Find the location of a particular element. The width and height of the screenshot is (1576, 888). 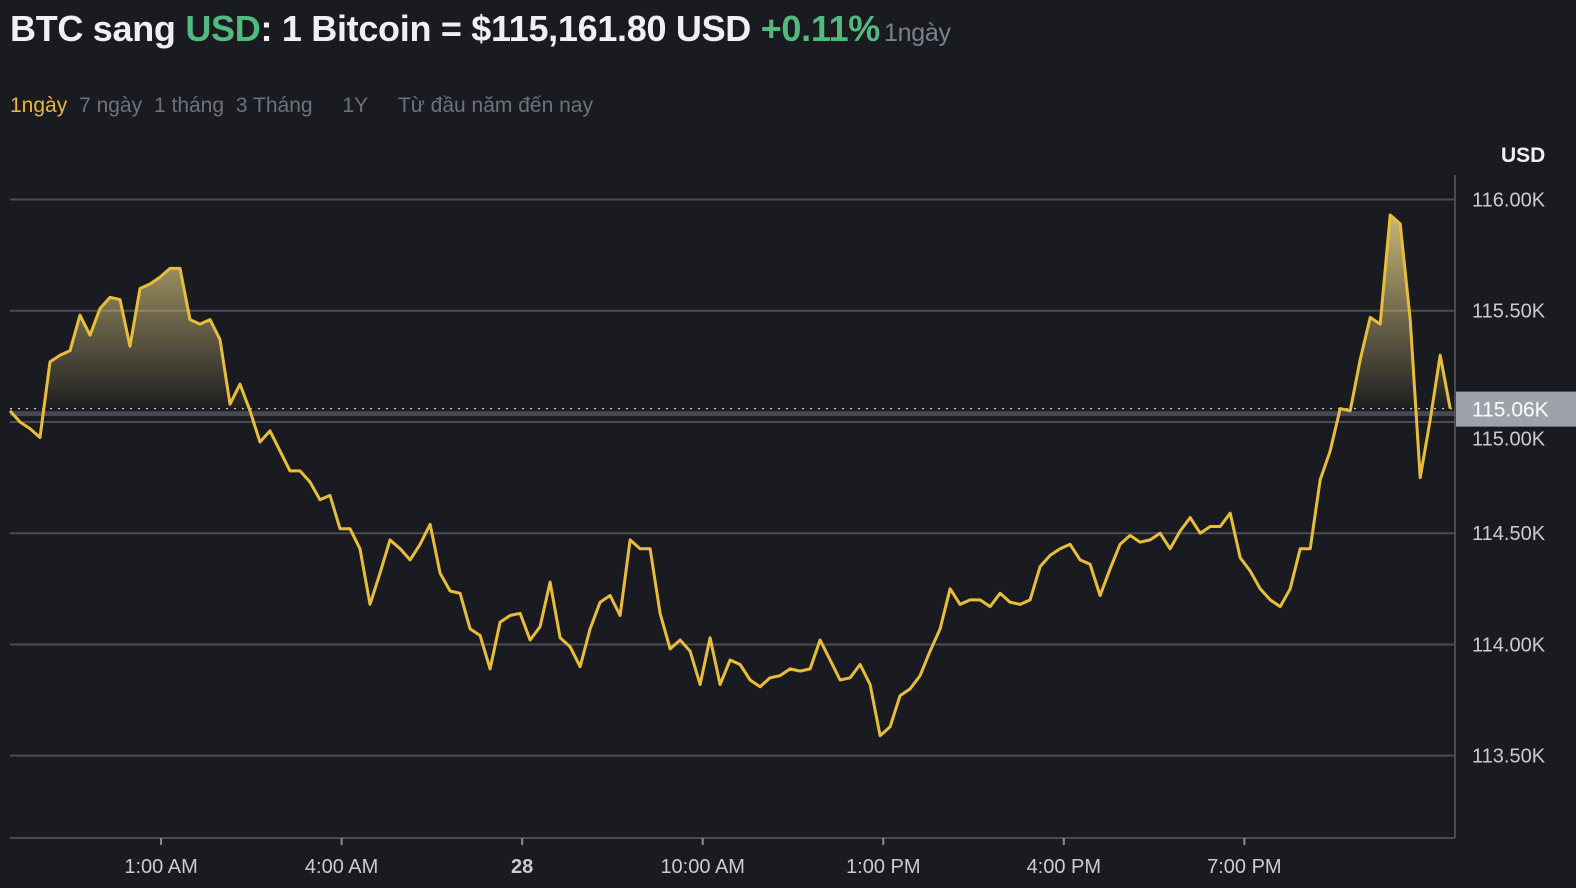

change-period: 1ngày is located at coordinates (917, 33).